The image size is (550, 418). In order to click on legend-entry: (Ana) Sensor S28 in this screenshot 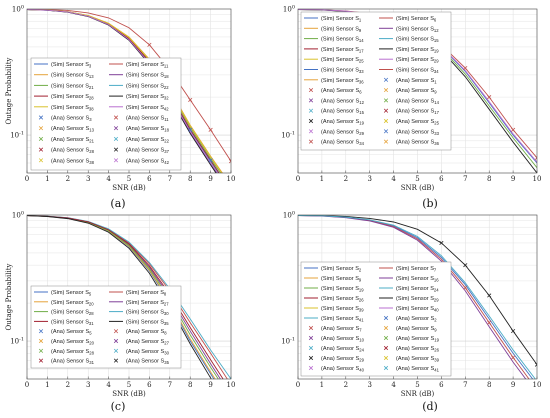, I will do `click(66, 351)`.